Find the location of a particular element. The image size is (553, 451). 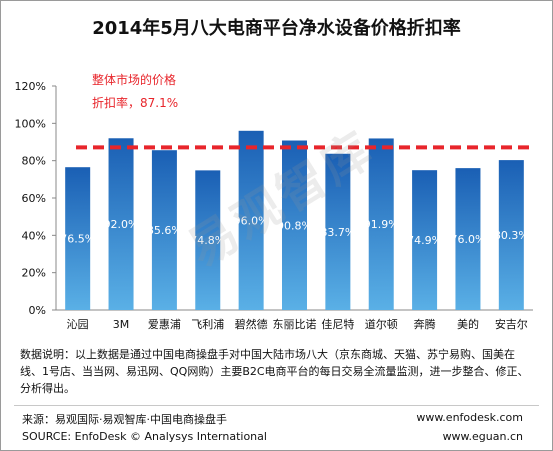

x-category-label: 道尔顿 is located at coordinates (381, 324).